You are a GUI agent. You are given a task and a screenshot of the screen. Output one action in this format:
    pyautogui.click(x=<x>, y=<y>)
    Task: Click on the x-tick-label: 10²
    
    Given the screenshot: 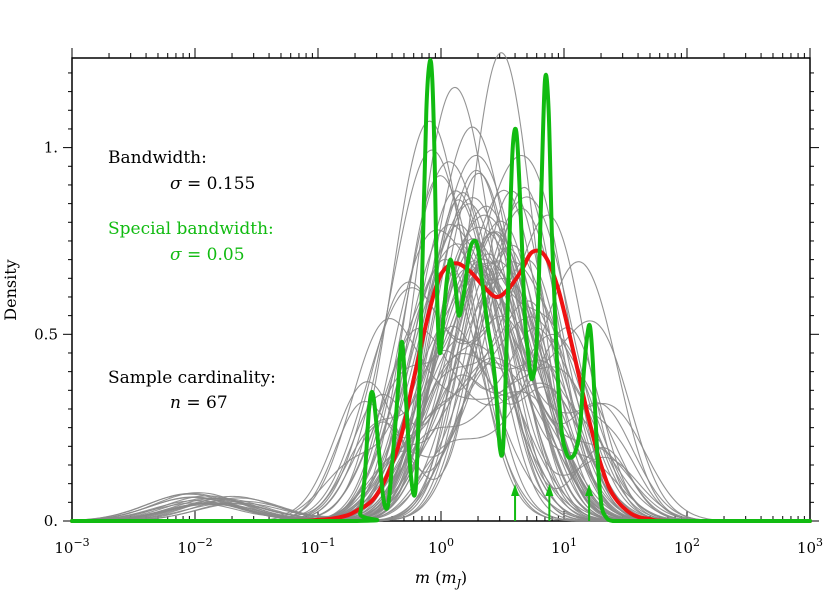 What is the action you would take?
    pyautogui.click(x=687, y=546)
    